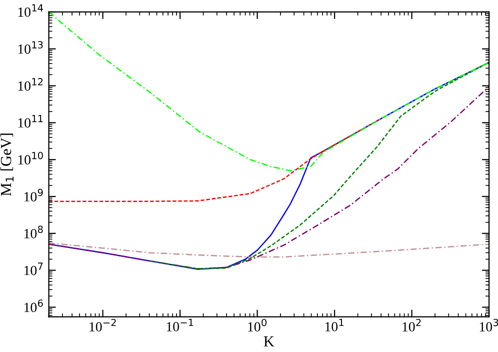 This screenshot has height=352, width=498. Describe the element at coordinates (33, 305) in the screenshot. I see `y-tick-label: 10$^{6}$` at that location.